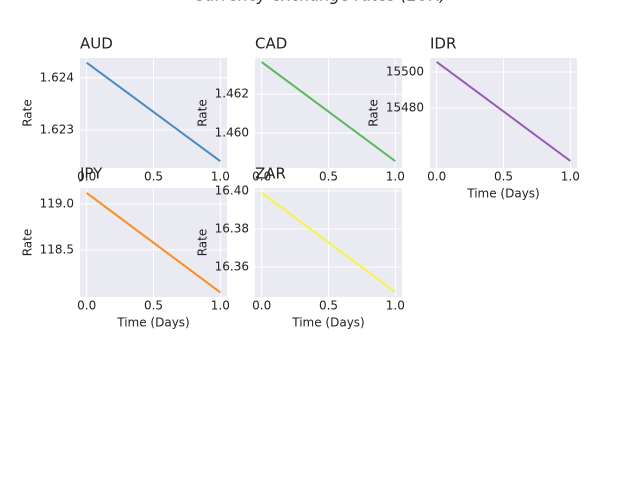  I want to click on subplot-title: JPY, so click(91, 174).